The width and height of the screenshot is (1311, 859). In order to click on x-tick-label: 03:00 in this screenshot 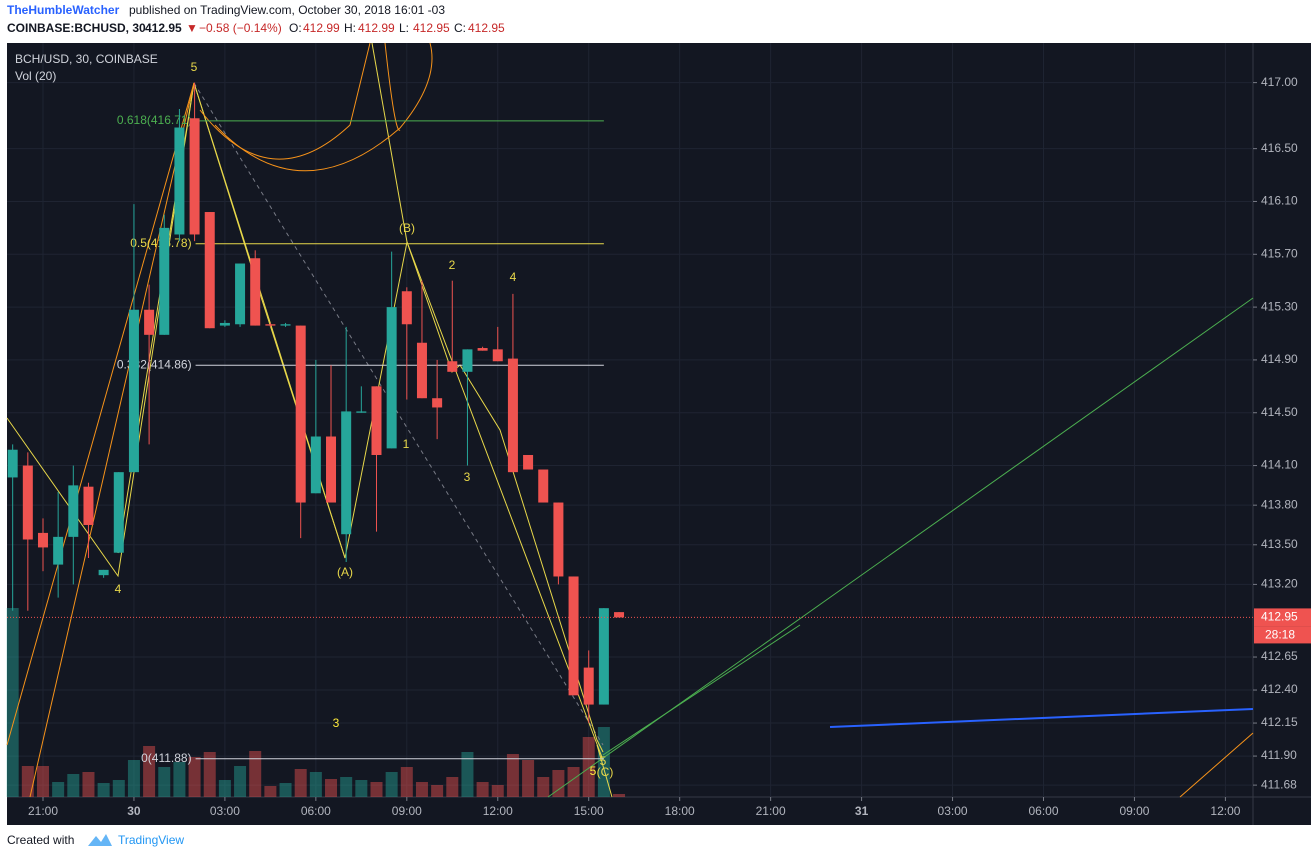, I will do `click(225, 811)`.